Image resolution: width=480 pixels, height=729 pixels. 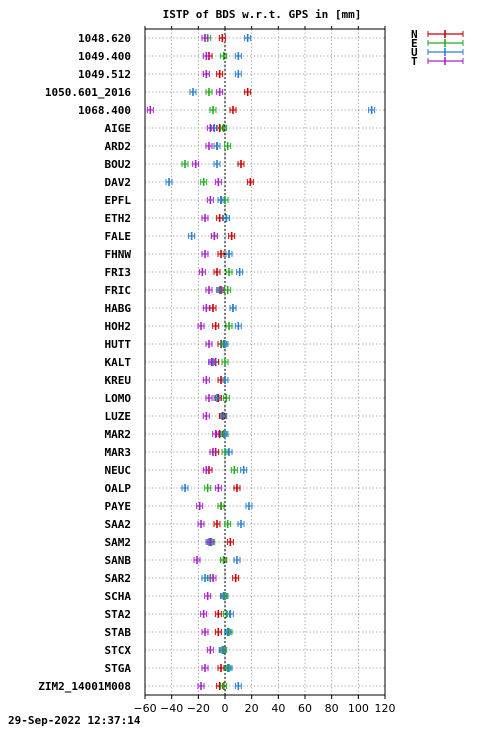 What do you see at coordinates (84, 686) in the screenshot?
I see `station-label: ZIM2_14001M008` at bounding box center [84, 686].